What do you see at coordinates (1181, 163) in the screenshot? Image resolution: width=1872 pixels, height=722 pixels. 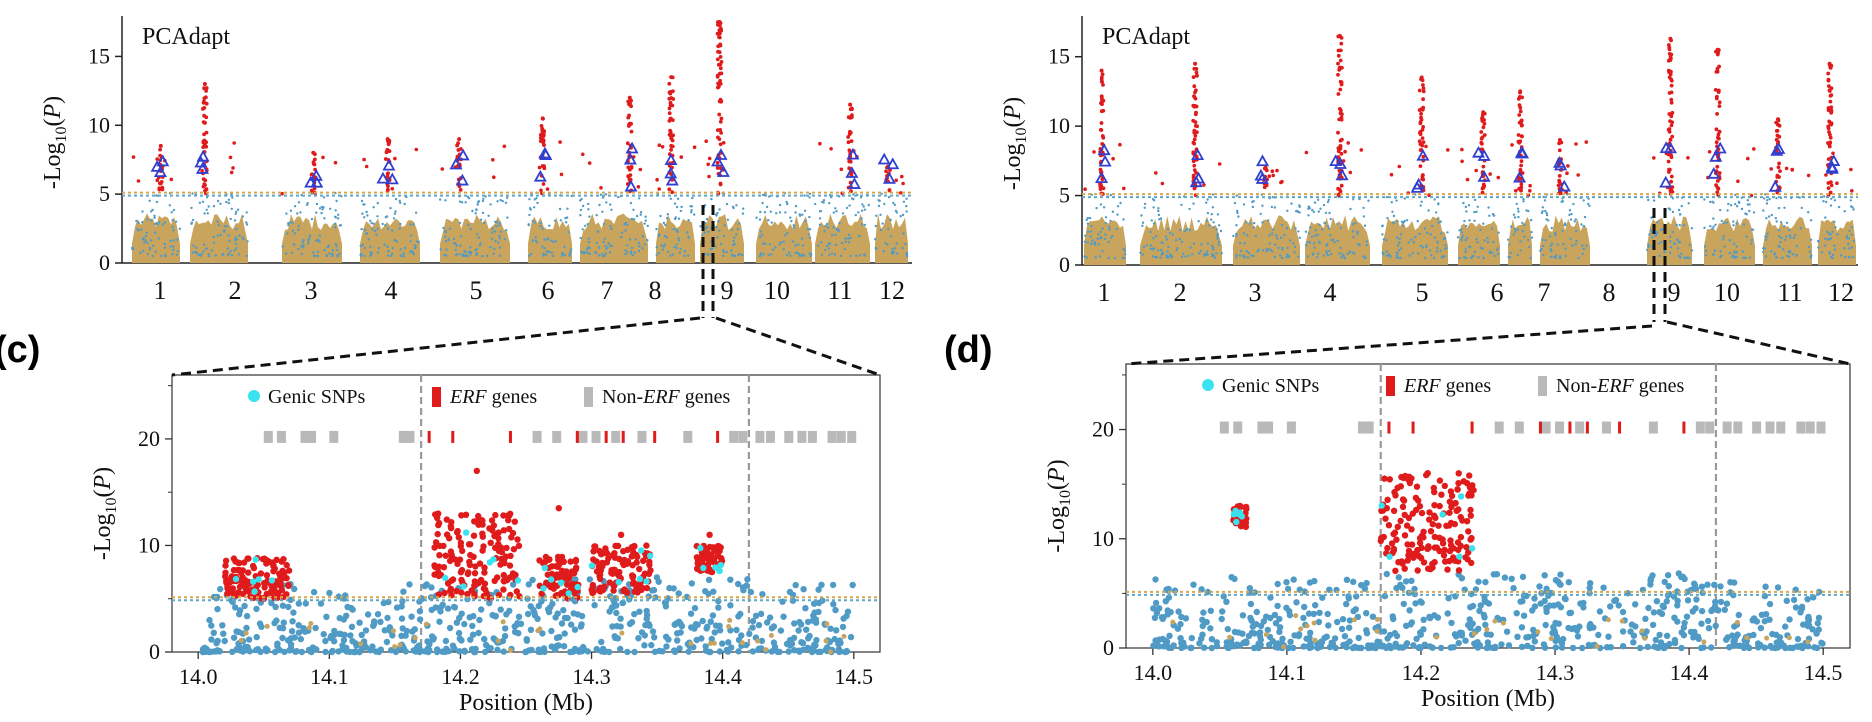 I see `chromosome-2-points` at bounding box center [1181, 163].